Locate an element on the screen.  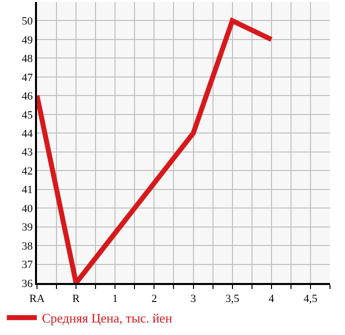
y-tick-label: 39 is located at coordinates (28, 228).